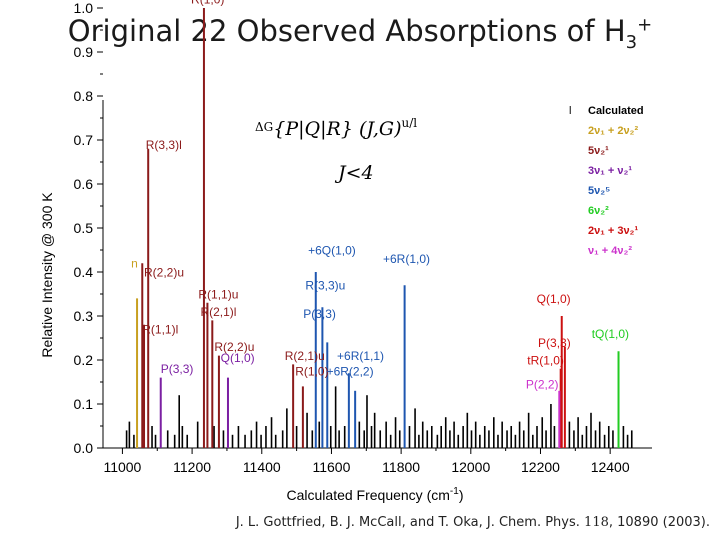  I want to click on transition-label: R(1,1)u, so click(218, 294).